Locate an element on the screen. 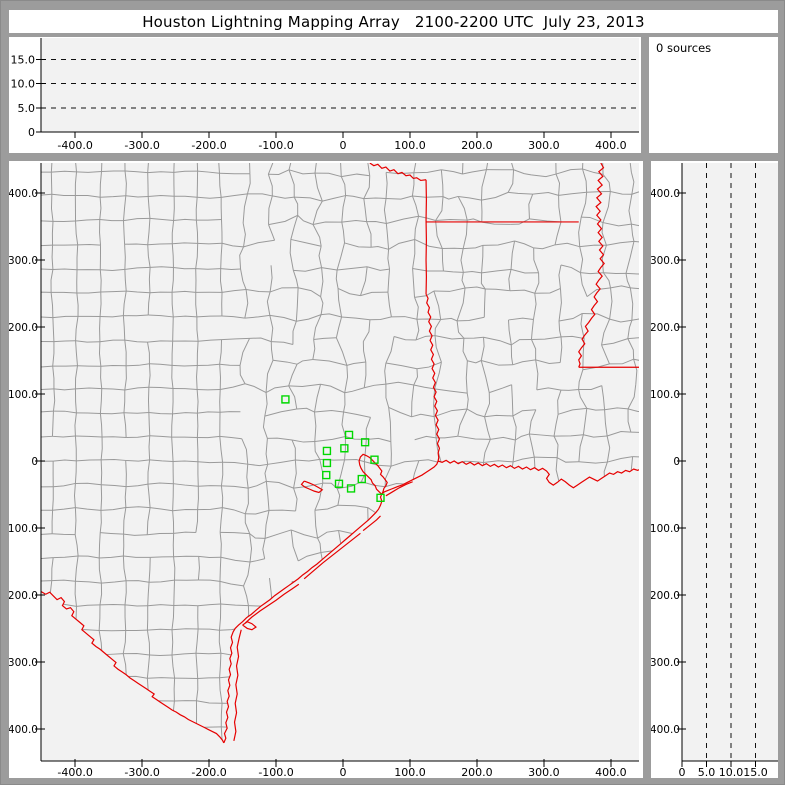 Image resolution: width=785 pixels, height=785 pixels. lma-stations is located at coordinates (333, 448).